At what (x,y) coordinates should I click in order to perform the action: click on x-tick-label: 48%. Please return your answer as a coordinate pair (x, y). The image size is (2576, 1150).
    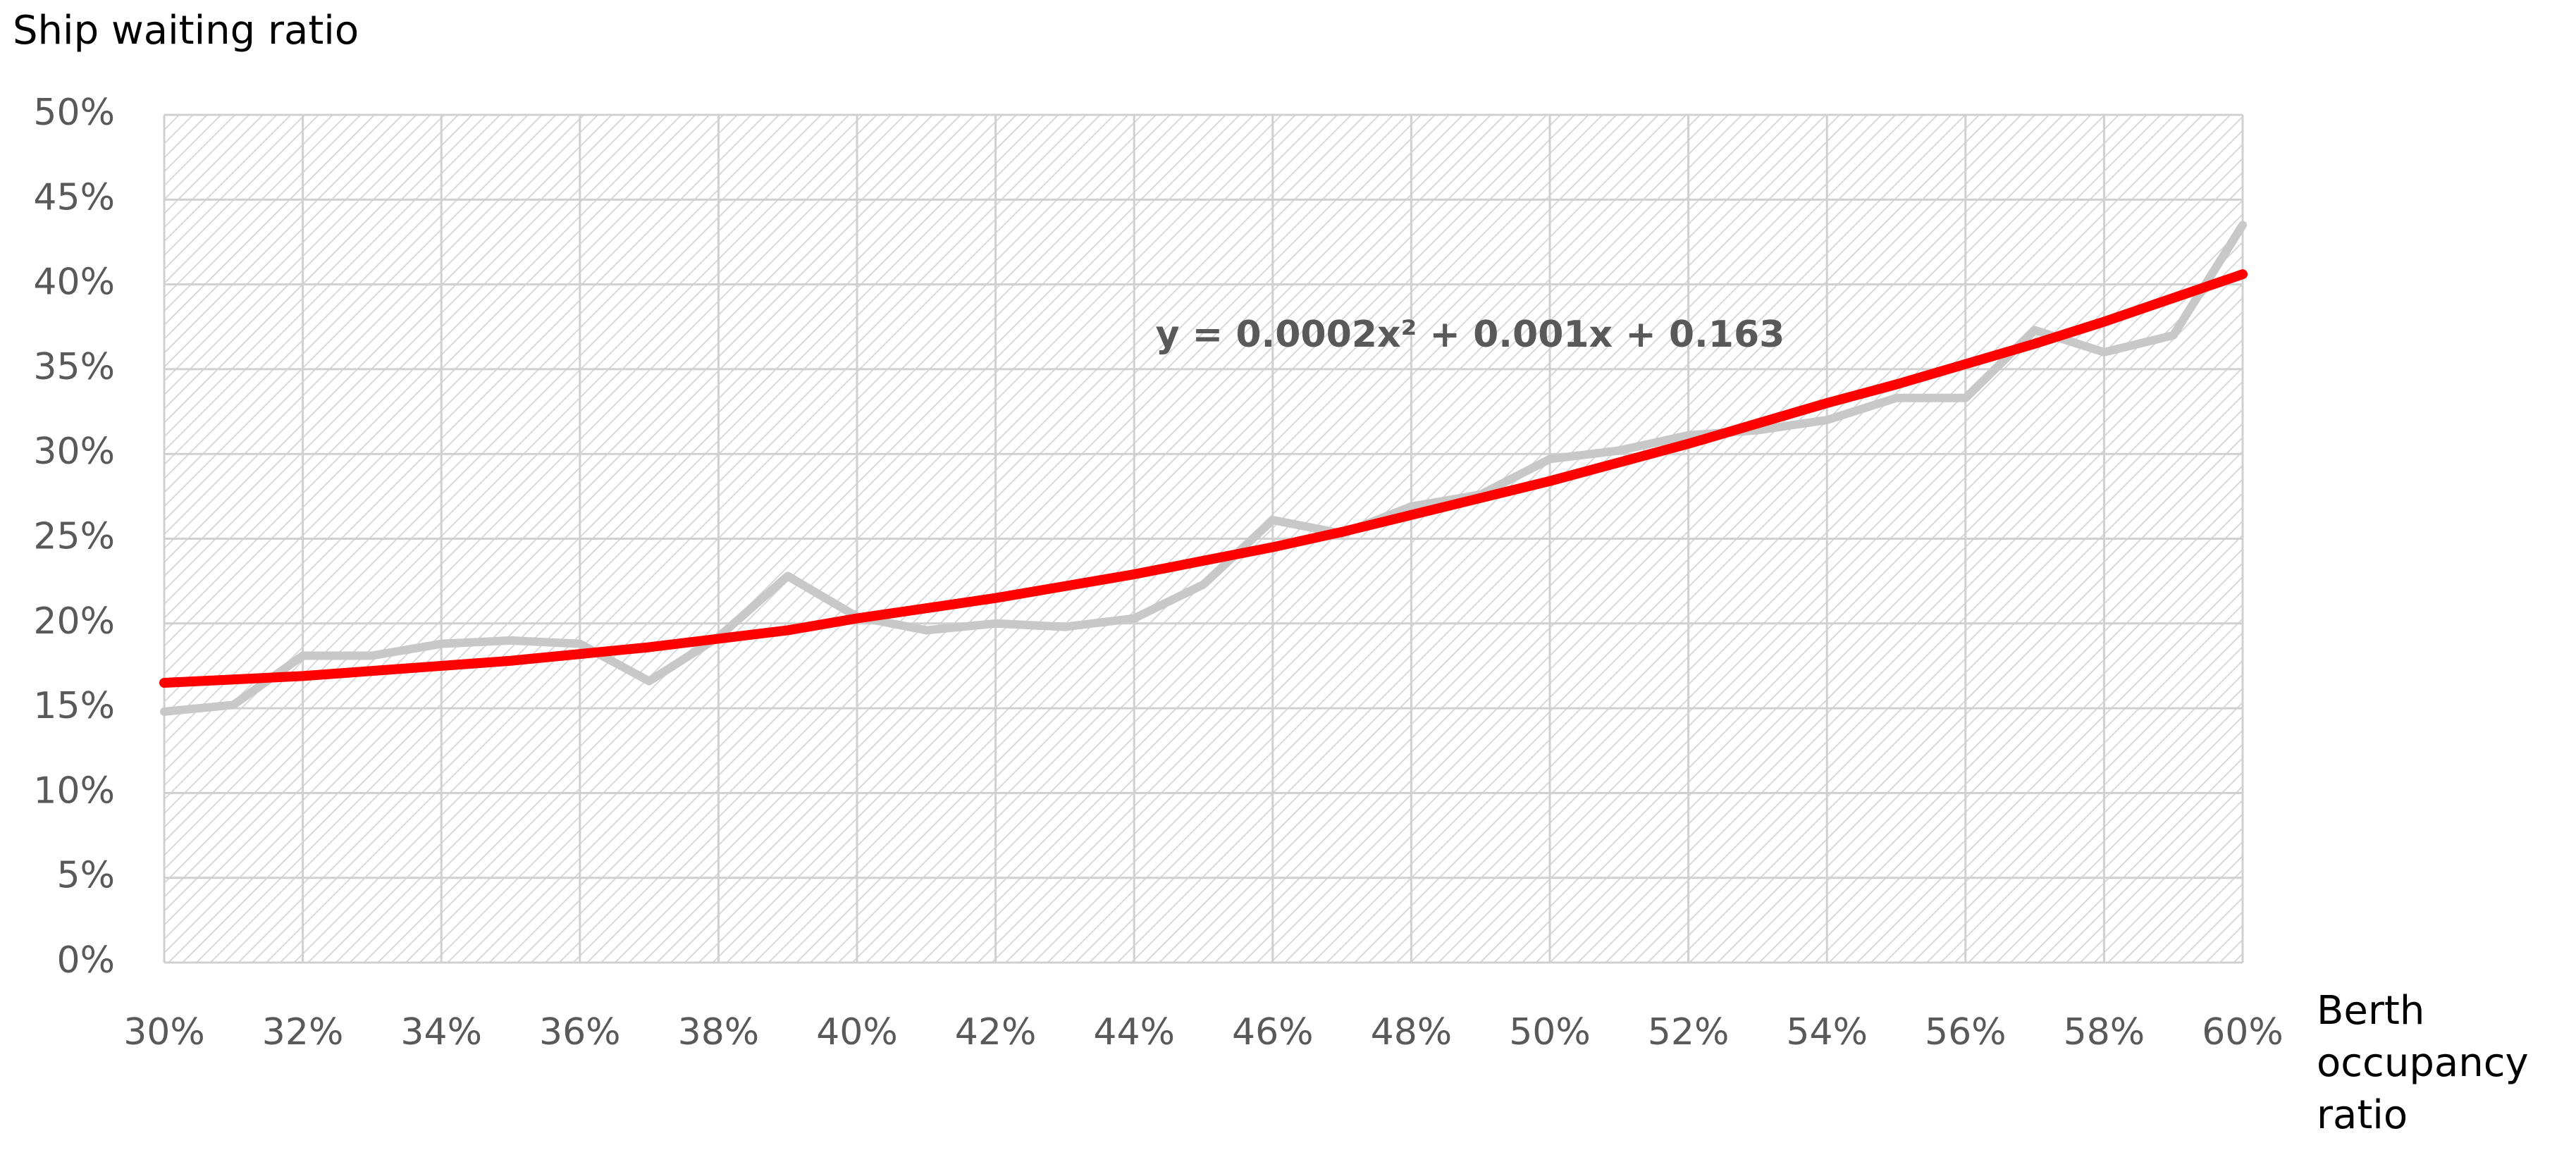
    Looking at the image, I should click on (1412, 1032).